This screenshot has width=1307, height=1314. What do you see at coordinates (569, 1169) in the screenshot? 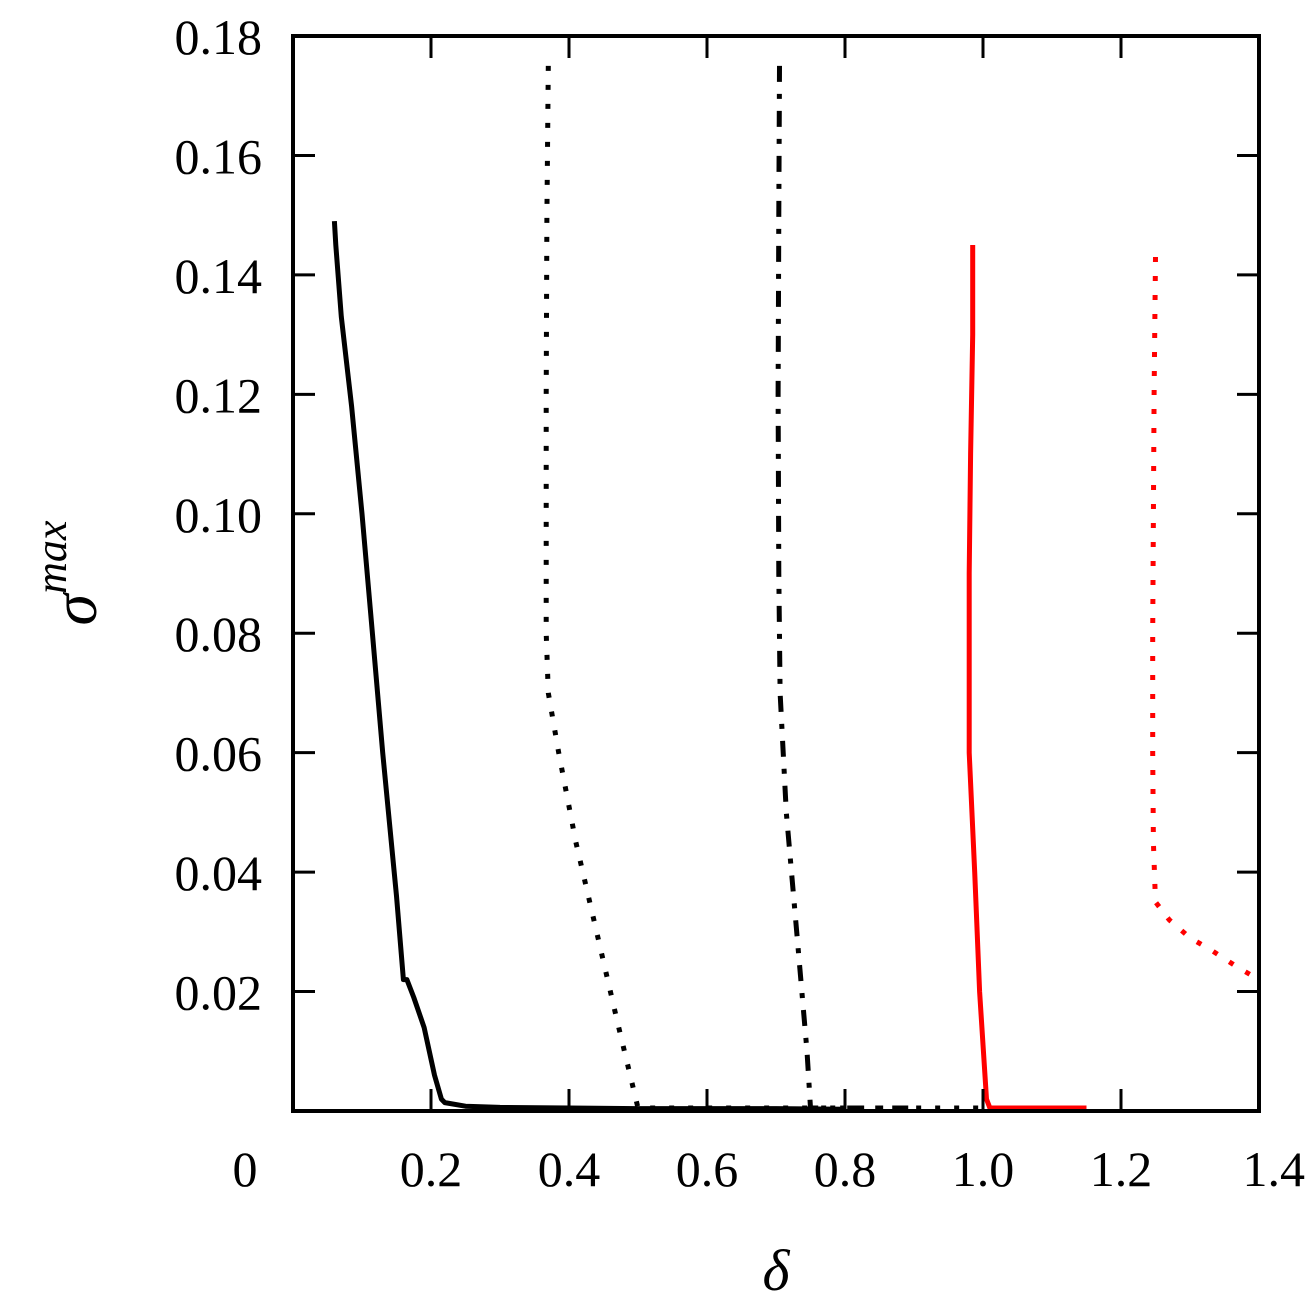
I see `x-tick-label: 0.4` at bounding box center [569, 1169].